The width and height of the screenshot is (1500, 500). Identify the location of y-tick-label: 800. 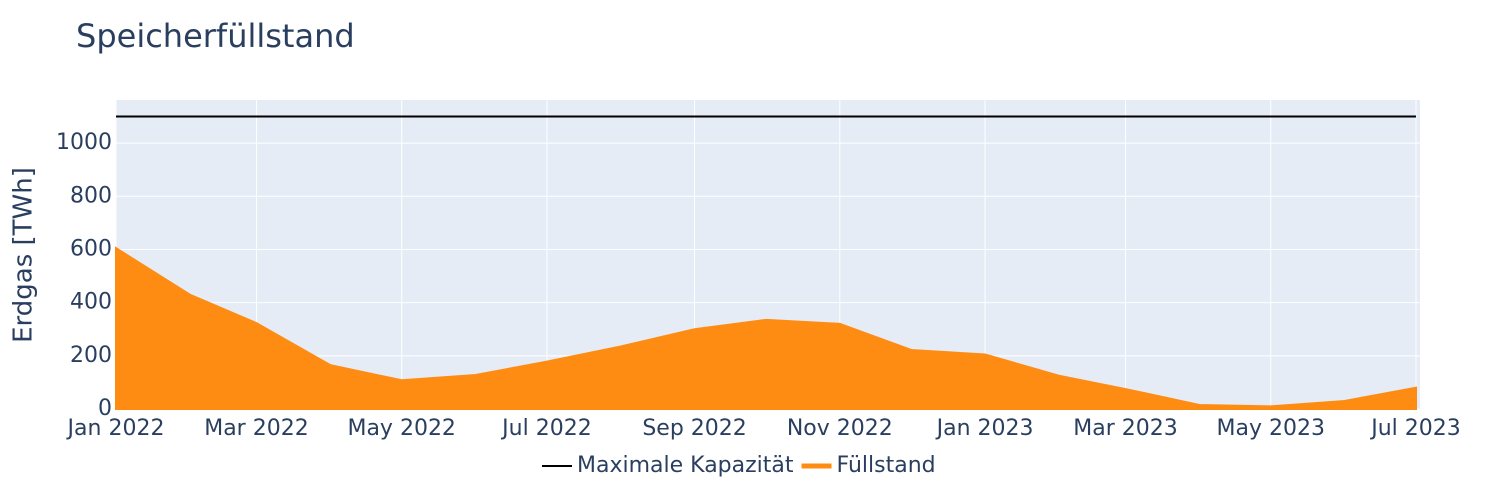
(91, 195).